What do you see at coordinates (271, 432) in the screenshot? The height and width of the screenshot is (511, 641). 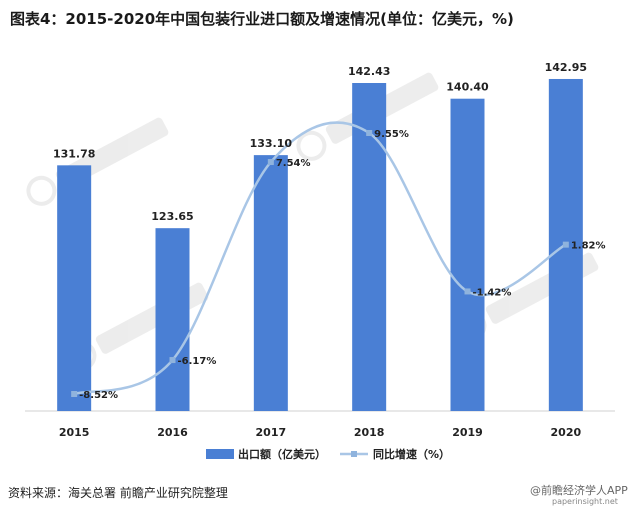 I see `x-tick-2017: 2017` at bounding box center [271, 432].